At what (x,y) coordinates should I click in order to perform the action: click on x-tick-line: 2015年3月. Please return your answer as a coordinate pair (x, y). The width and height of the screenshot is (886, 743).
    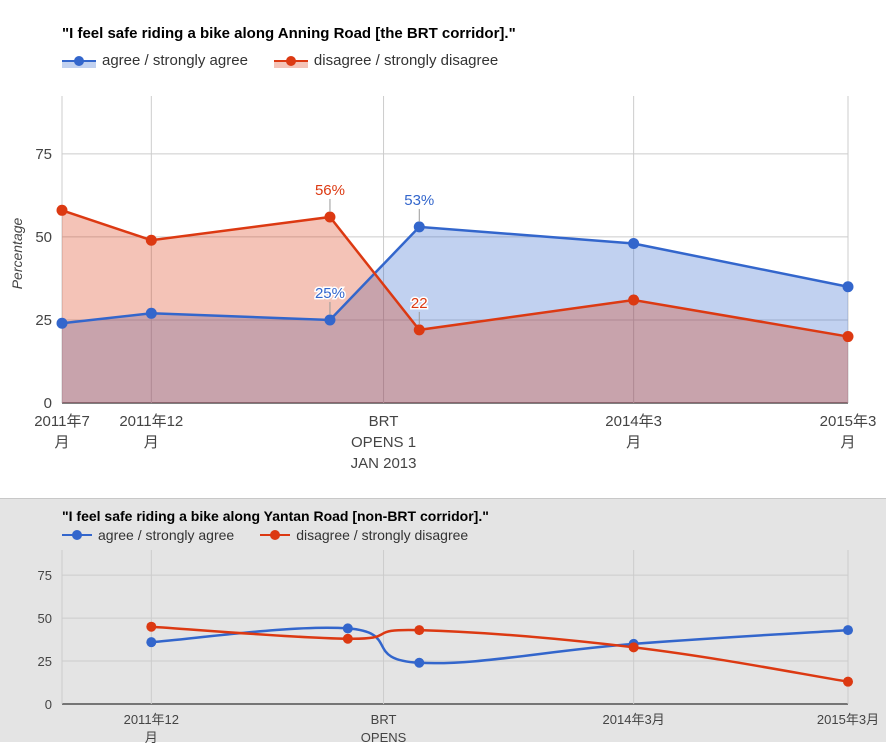
    Looking at the image, I should click on (848, 719).